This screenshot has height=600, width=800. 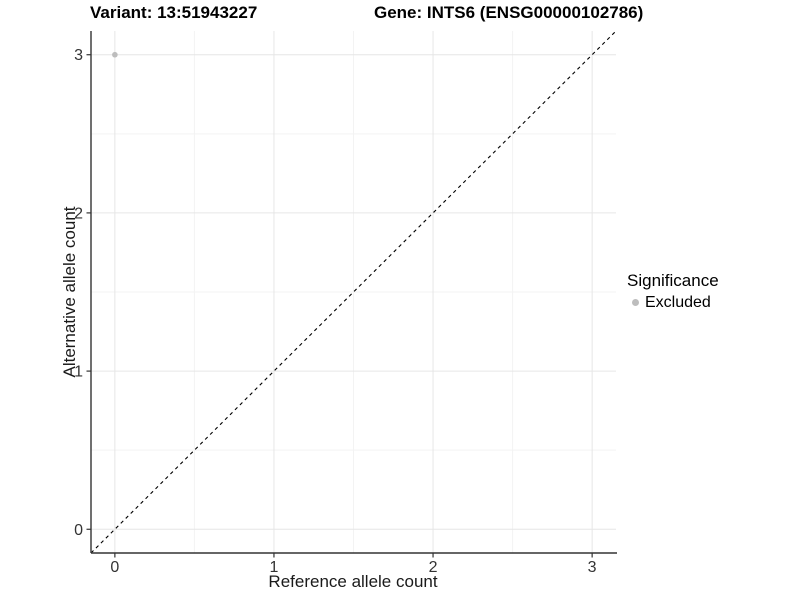 I want to click on x-axis-title: Reference allele count, so click(x=353, y=581).